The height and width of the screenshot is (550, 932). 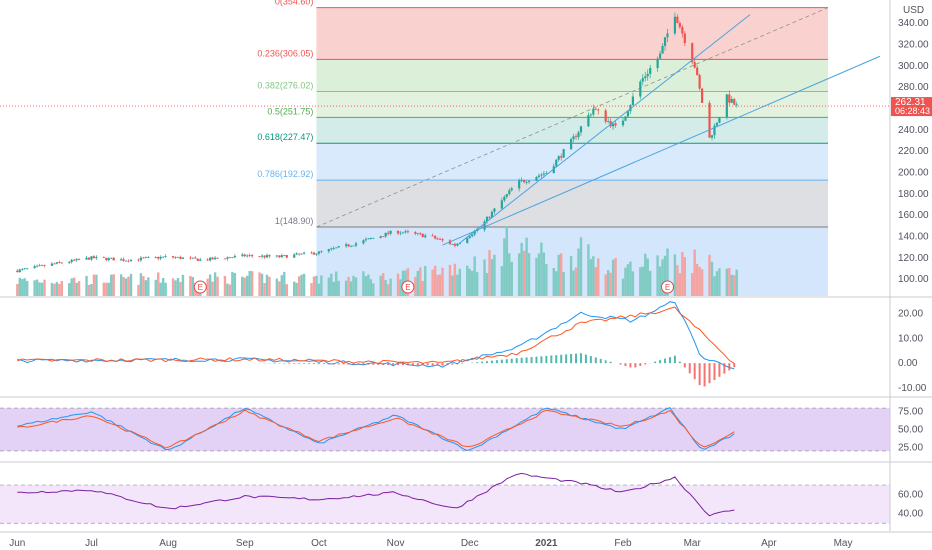 What do you see at coordinates (913, 66) in the screenshot?
I see `price-tick-label: 300.00` at bounding box center [913, 66].